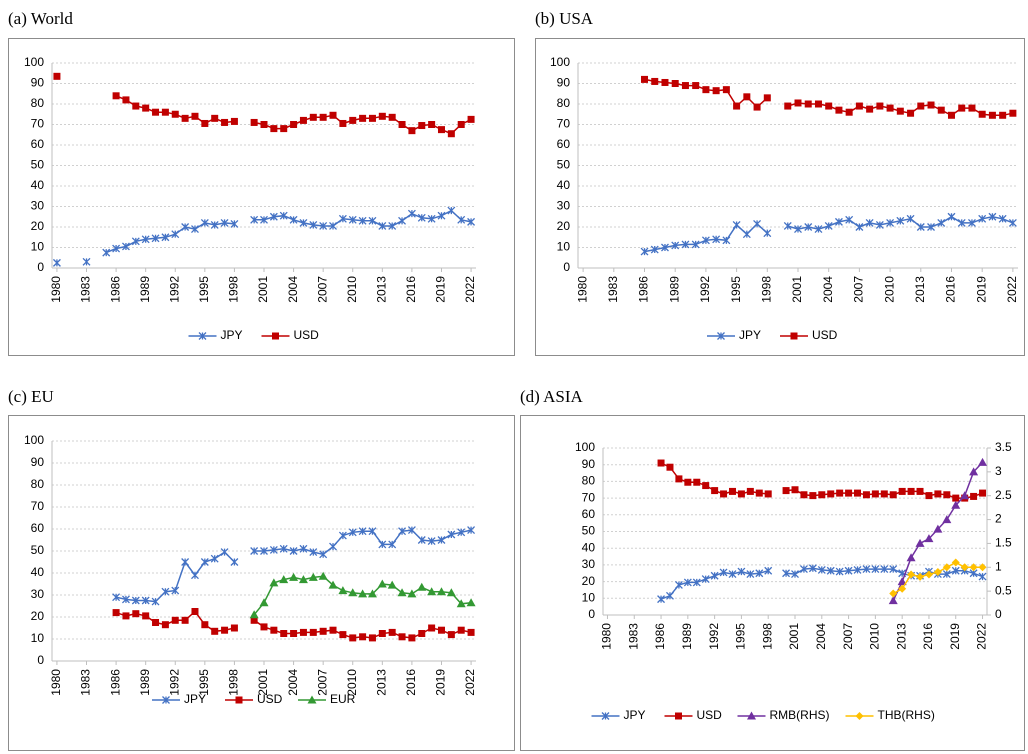 This screenshot has width=1028, height=754. I want to click on x-tick-label: 1992, so click(174, 682).